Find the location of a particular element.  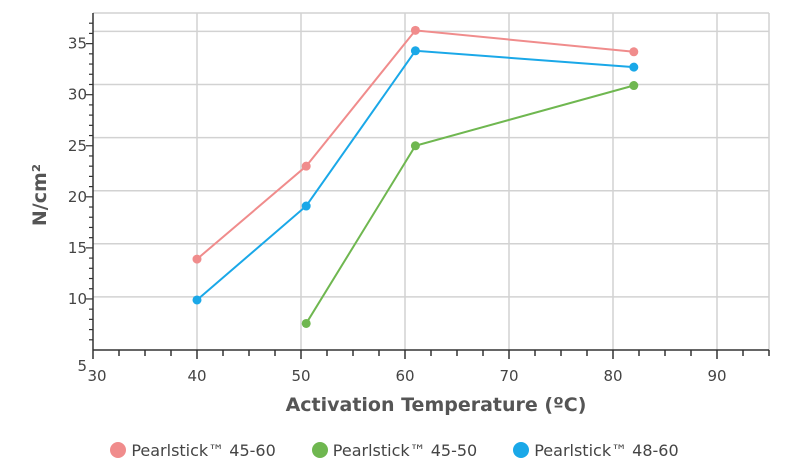

y-tick-label: 35 is located at coordinates (77, 44).